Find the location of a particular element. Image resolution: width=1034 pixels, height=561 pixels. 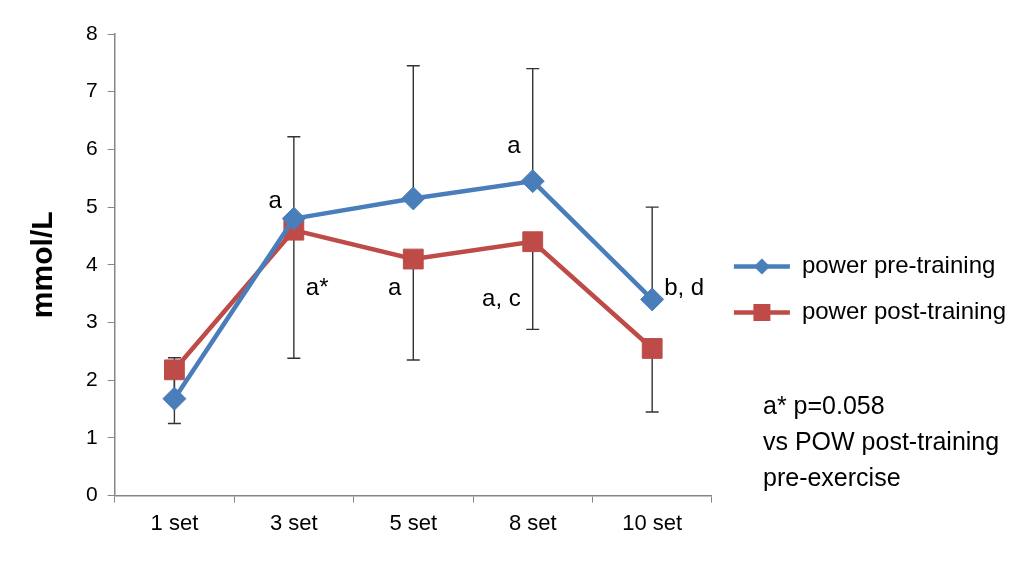

y-tick-label: 0 is located at coordinates (91, 494).